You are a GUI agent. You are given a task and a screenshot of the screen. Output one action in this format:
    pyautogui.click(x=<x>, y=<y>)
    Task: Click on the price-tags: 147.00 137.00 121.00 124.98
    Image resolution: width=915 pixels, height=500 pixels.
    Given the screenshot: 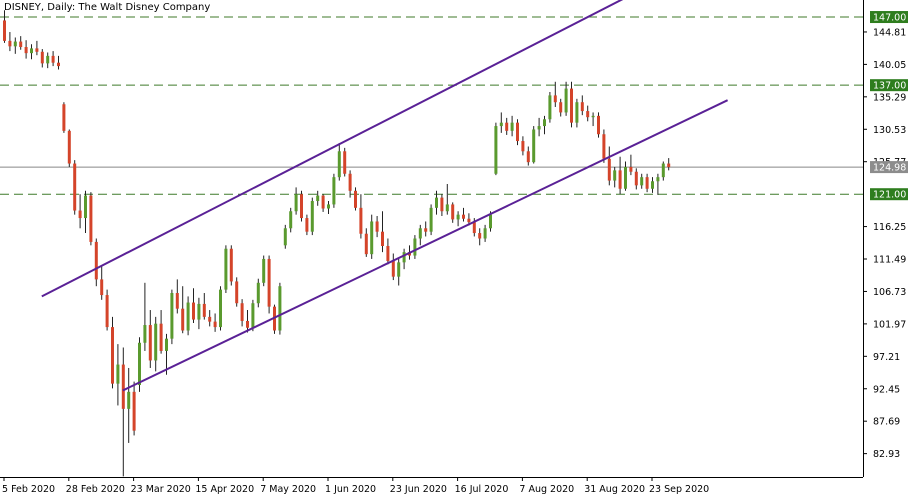 What is the action you would take?
    pyautogui.click(x=889, y=106)
    